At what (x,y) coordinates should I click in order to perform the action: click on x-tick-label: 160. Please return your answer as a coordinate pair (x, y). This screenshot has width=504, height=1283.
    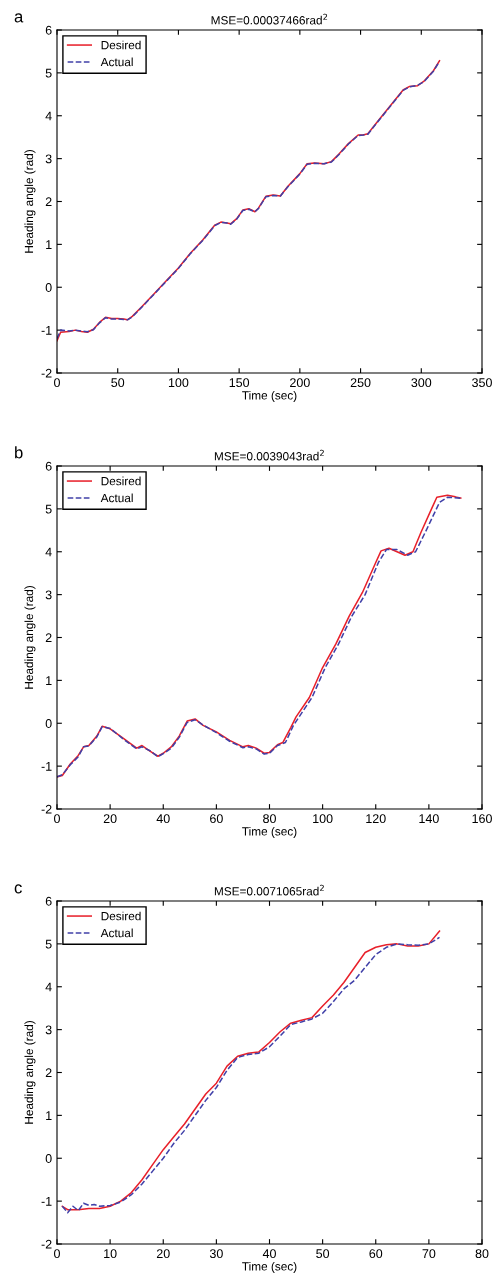
    Looking at the image, I should click on (482, 819).